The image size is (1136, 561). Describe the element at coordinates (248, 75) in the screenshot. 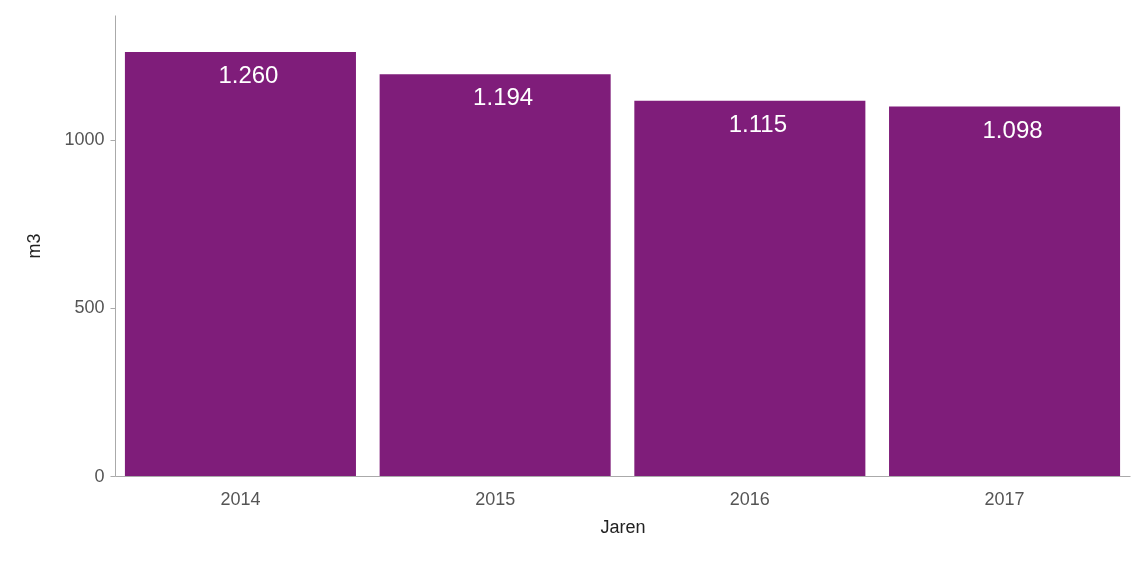

I see `data-label: 1.260` at that location.